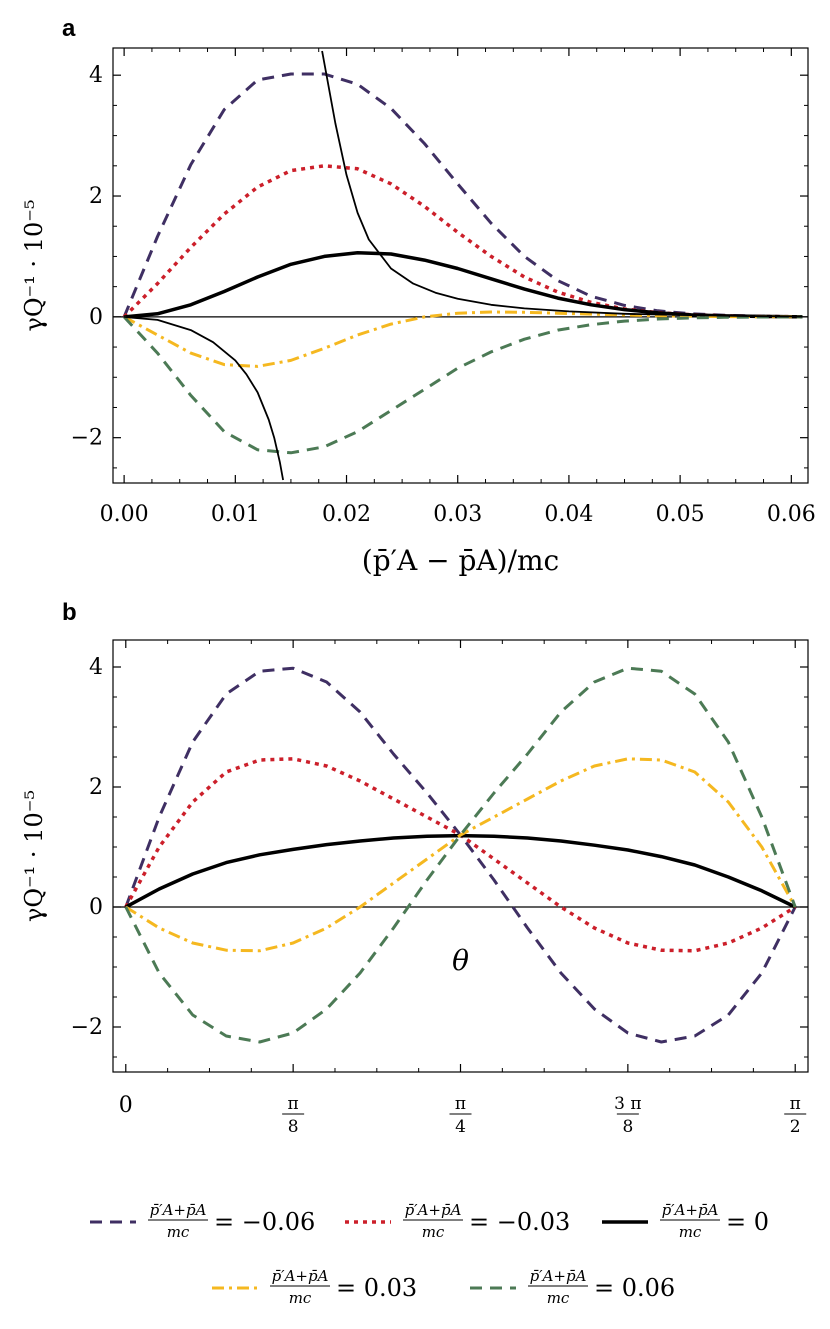 The width and height of the screenshot is (830, 1329). I want to click on legend-value: = 0.03, so click(376, 1288).